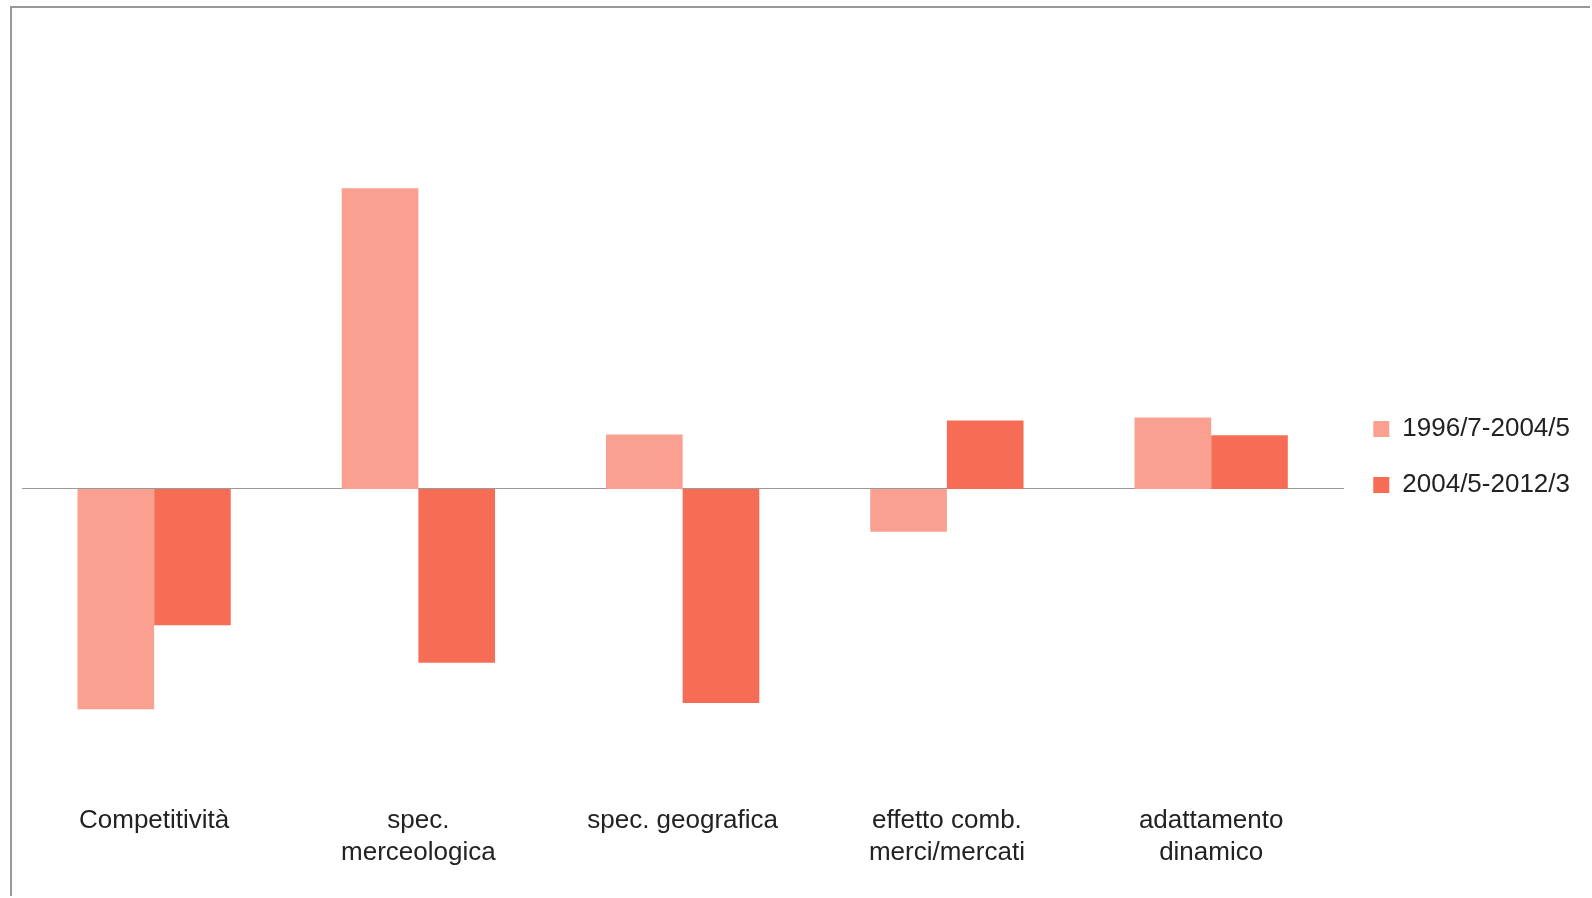  Describe the element at coordinates (1486, 427) in the screenshot. I see `legend-label: 1996/7-2004/5` at that location.